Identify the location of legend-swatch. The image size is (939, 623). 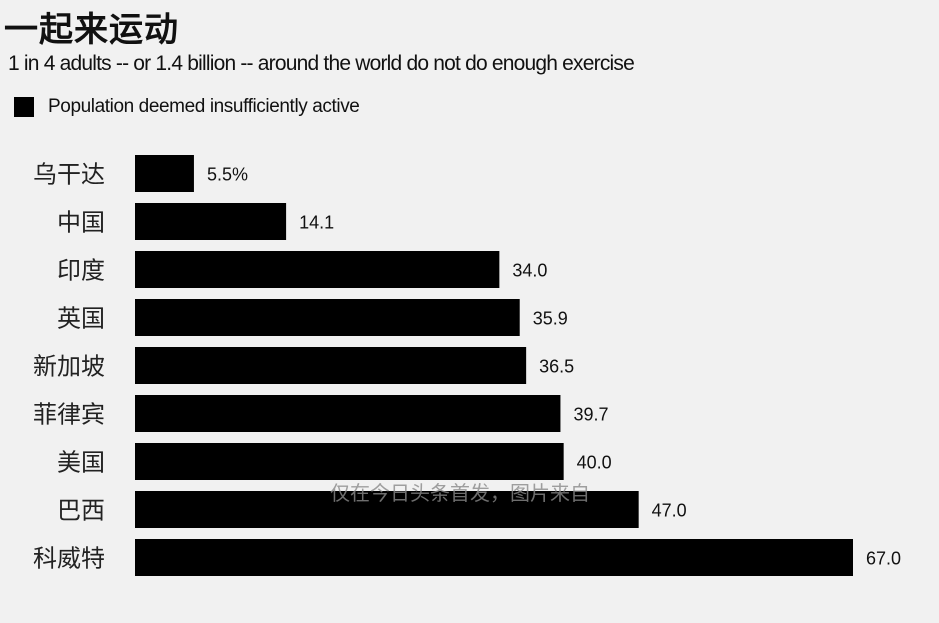
(24, 107).